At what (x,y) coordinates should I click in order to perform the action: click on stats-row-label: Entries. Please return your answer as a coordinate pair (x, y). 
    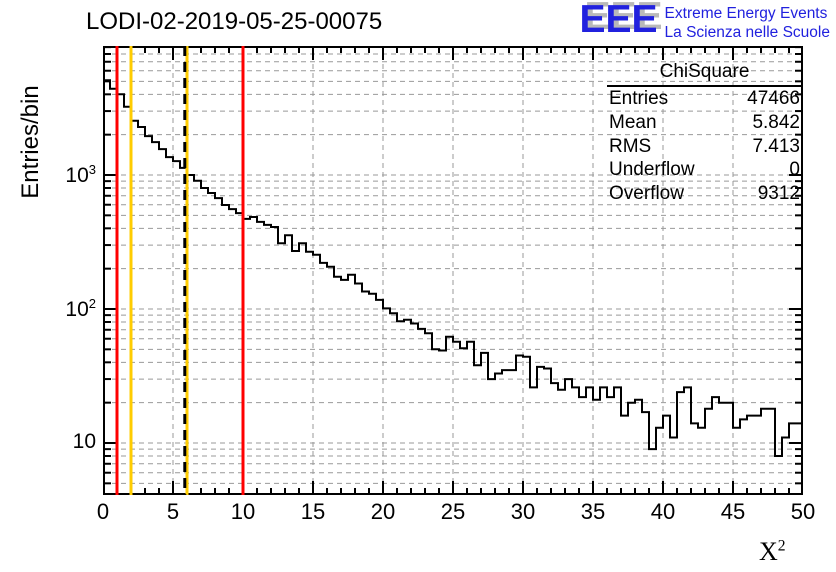
    Looking at the image, I should click on (639, 98).